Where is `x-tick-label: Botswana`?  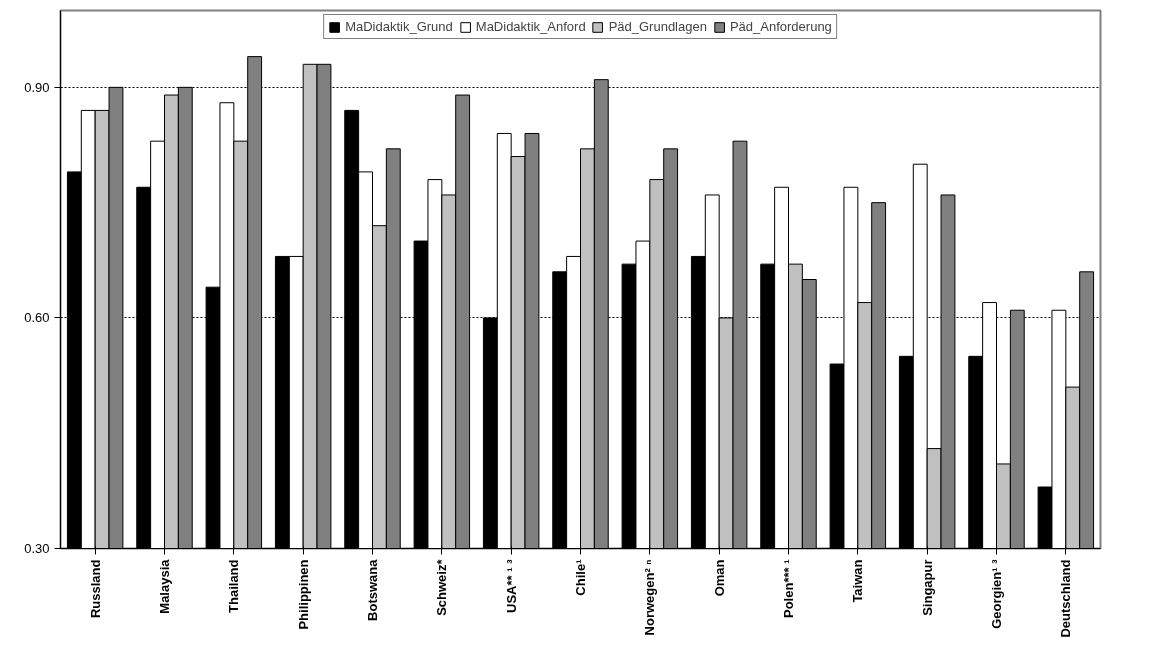 x-tick-label: Botswana is located at coordinates (372, 589).